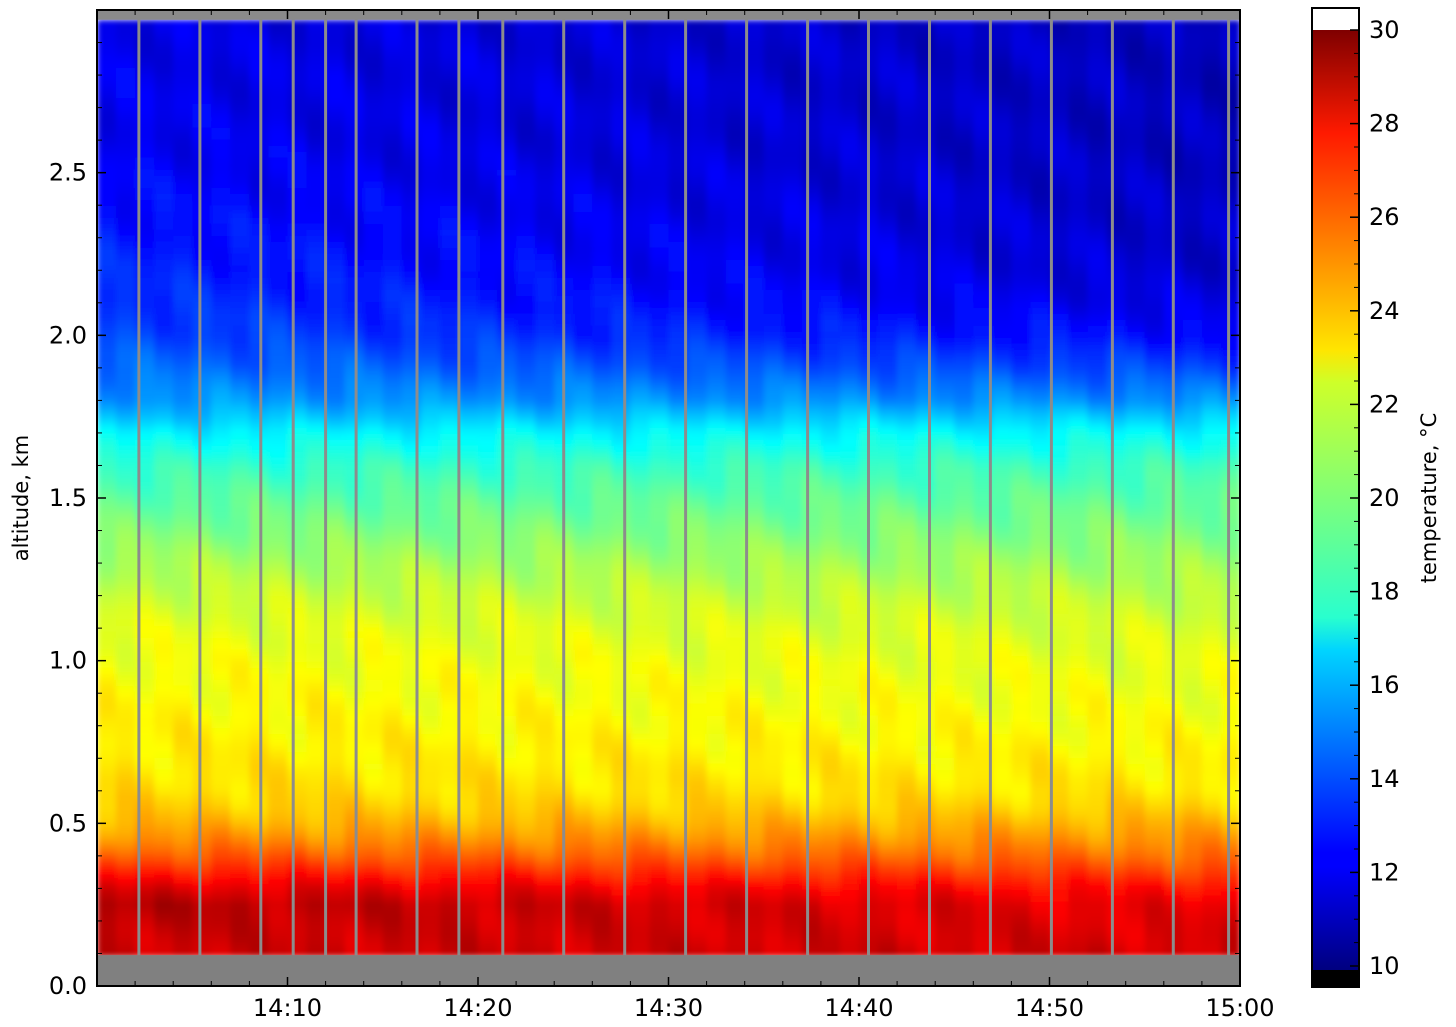 The image size is (1456, 1027). Describe the element at coordinates (335, 488) in the screenshot. I see `heatmap-column` at that location.